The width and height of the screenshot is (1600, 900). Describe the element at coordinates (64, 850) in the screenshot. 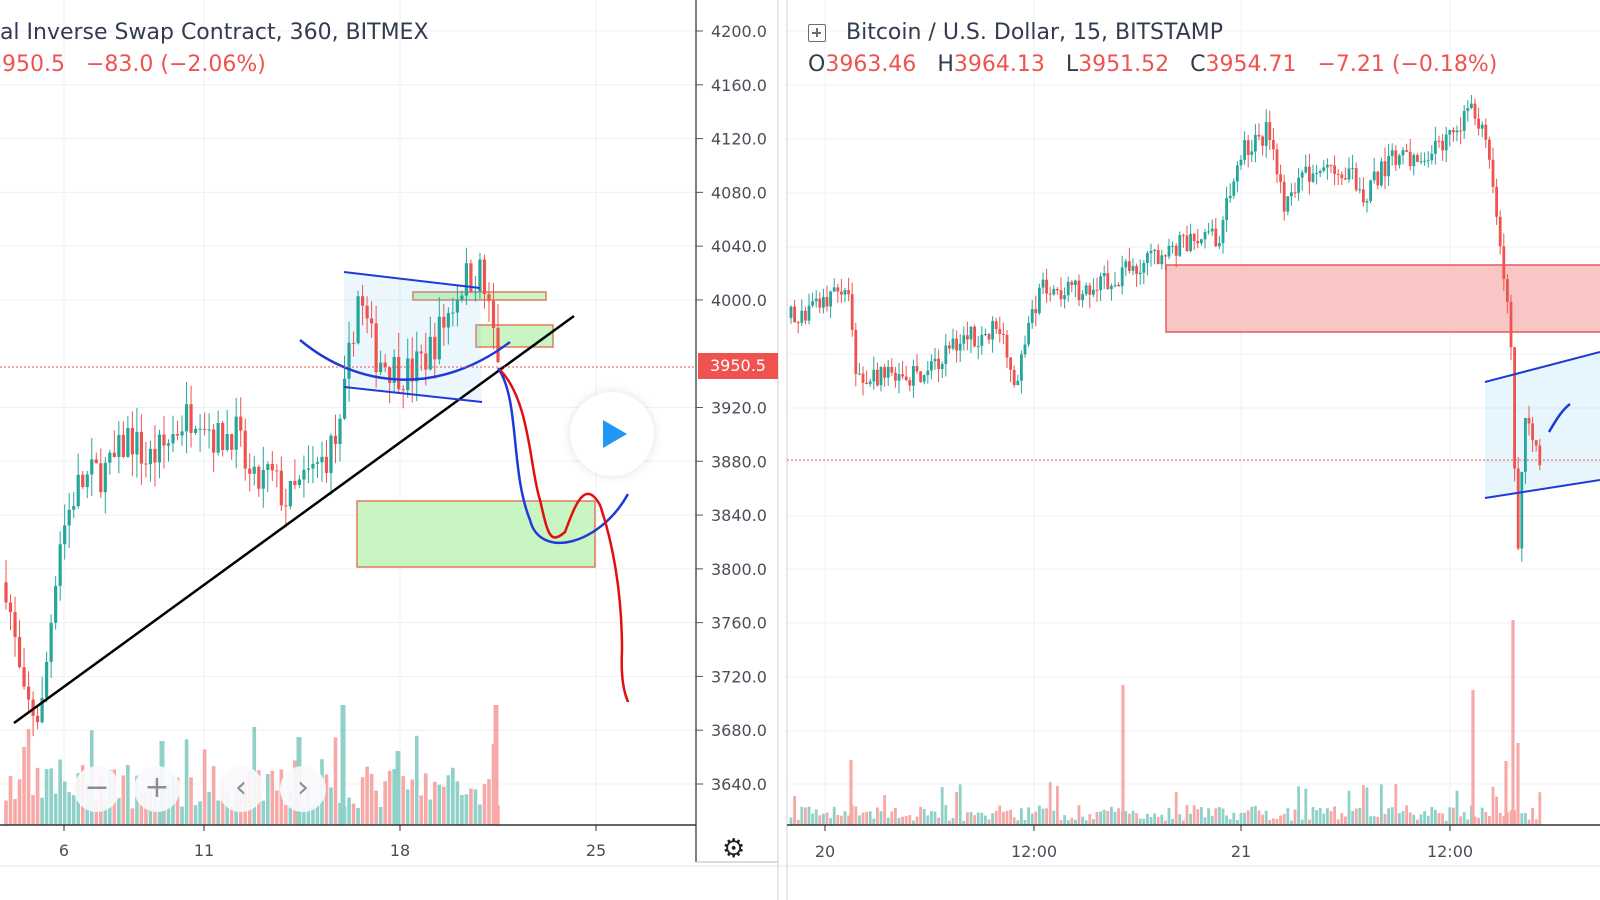

I see `time-axis-label: 6` at that location.